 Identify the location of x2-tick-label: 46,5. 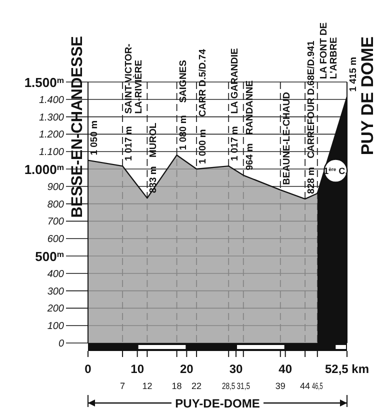
(321, 386).